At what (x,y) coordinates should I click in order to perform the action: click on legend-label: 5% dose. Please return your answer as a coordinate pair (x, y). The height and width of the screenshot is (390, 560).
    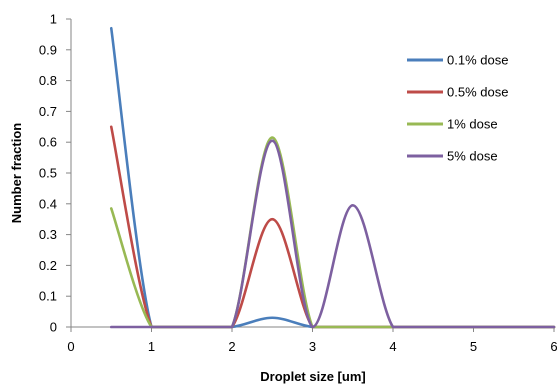
    Looking at the image, I should click on (472, 156).